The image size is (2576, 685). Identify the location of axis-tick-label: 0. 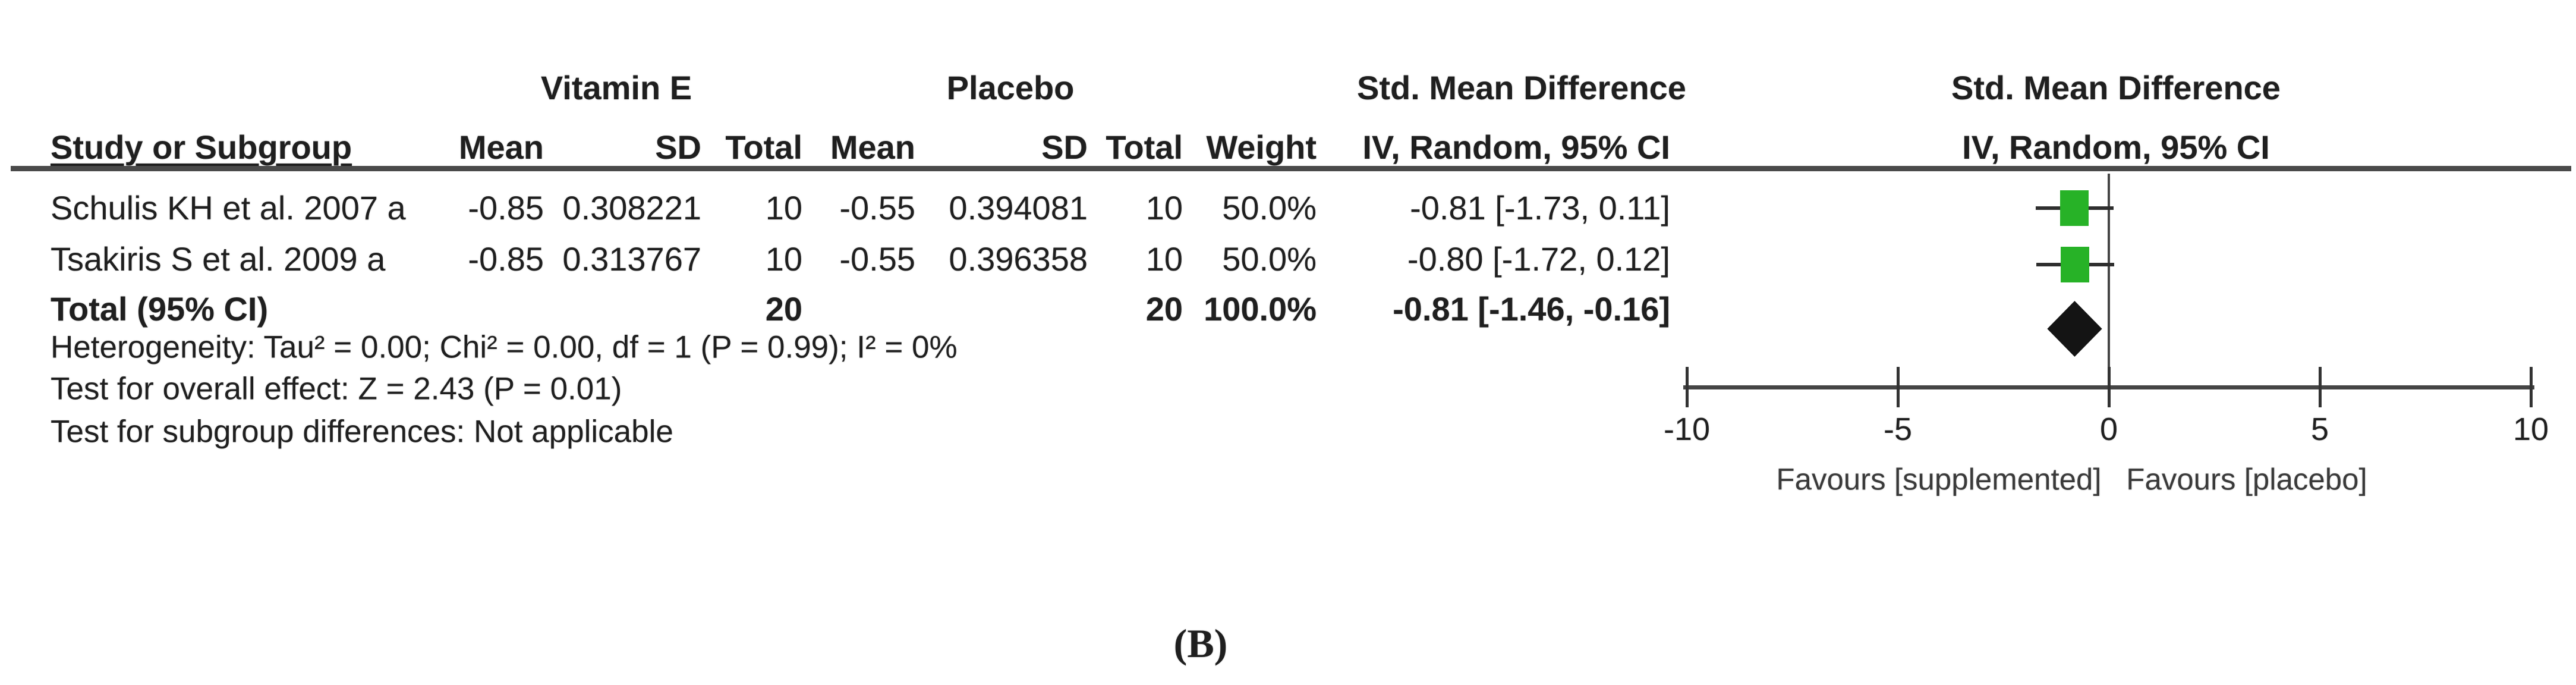
(2108, 429).